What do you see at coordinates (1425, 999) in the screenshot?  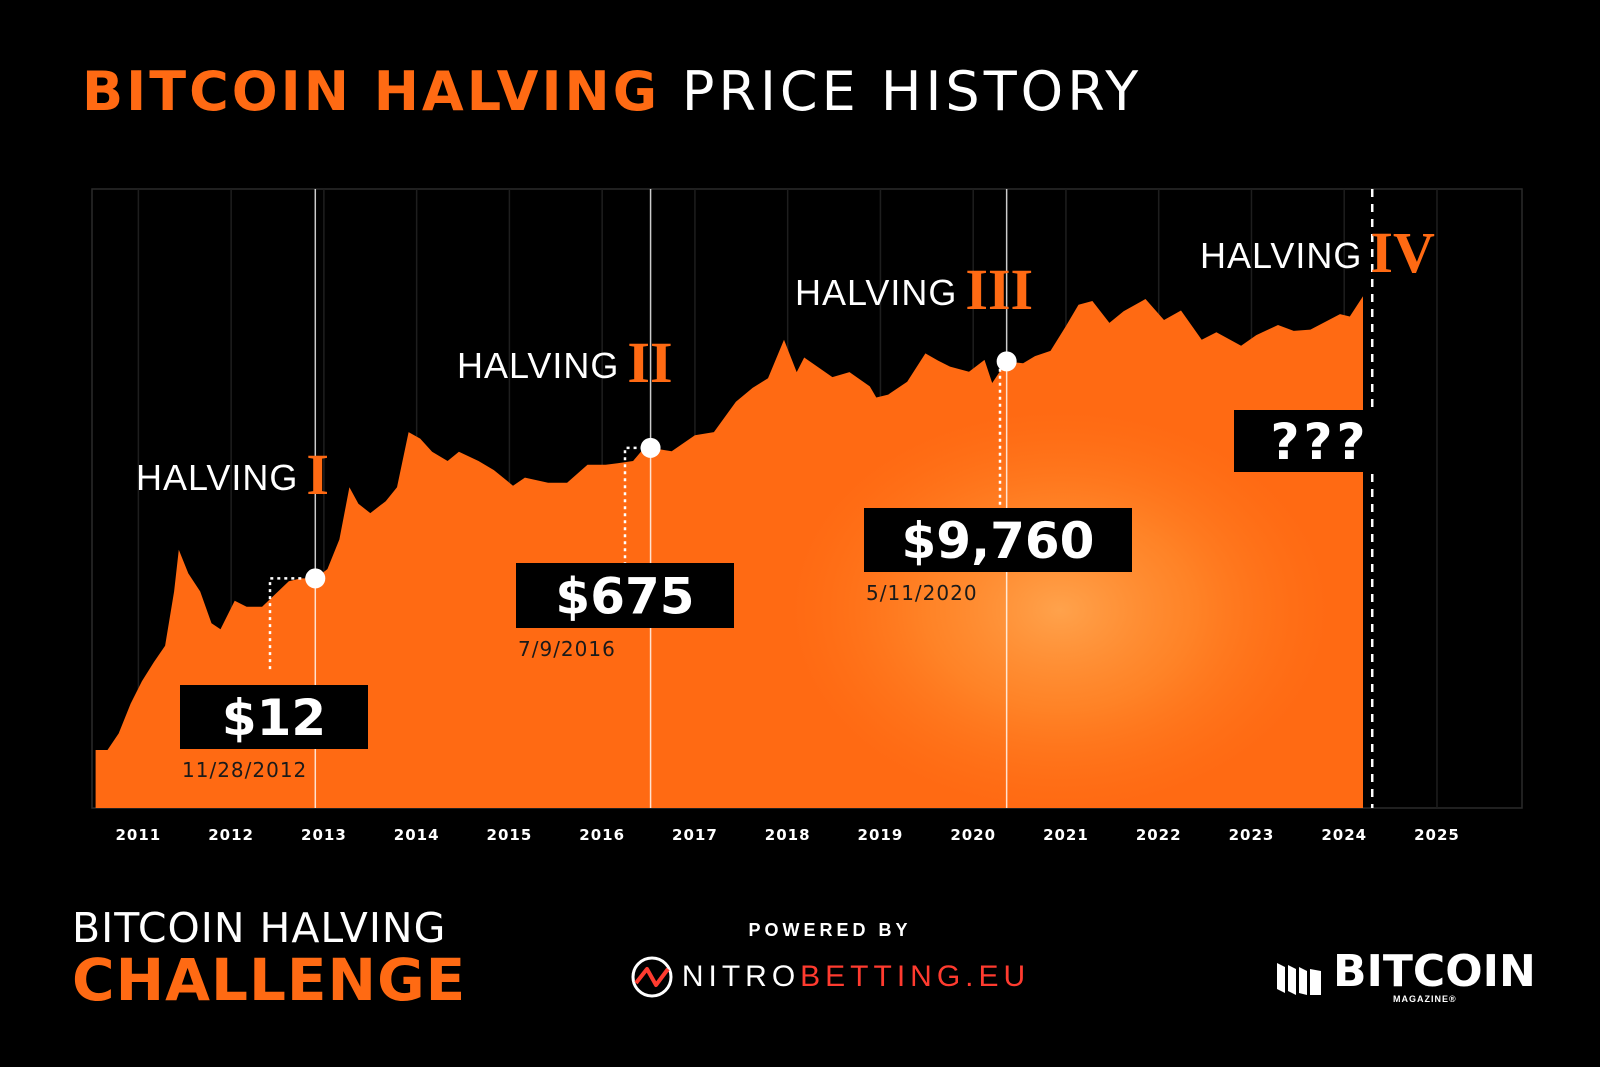 I see `brand-sub: MAGAZINE®` at bounding box center [1425, 999].